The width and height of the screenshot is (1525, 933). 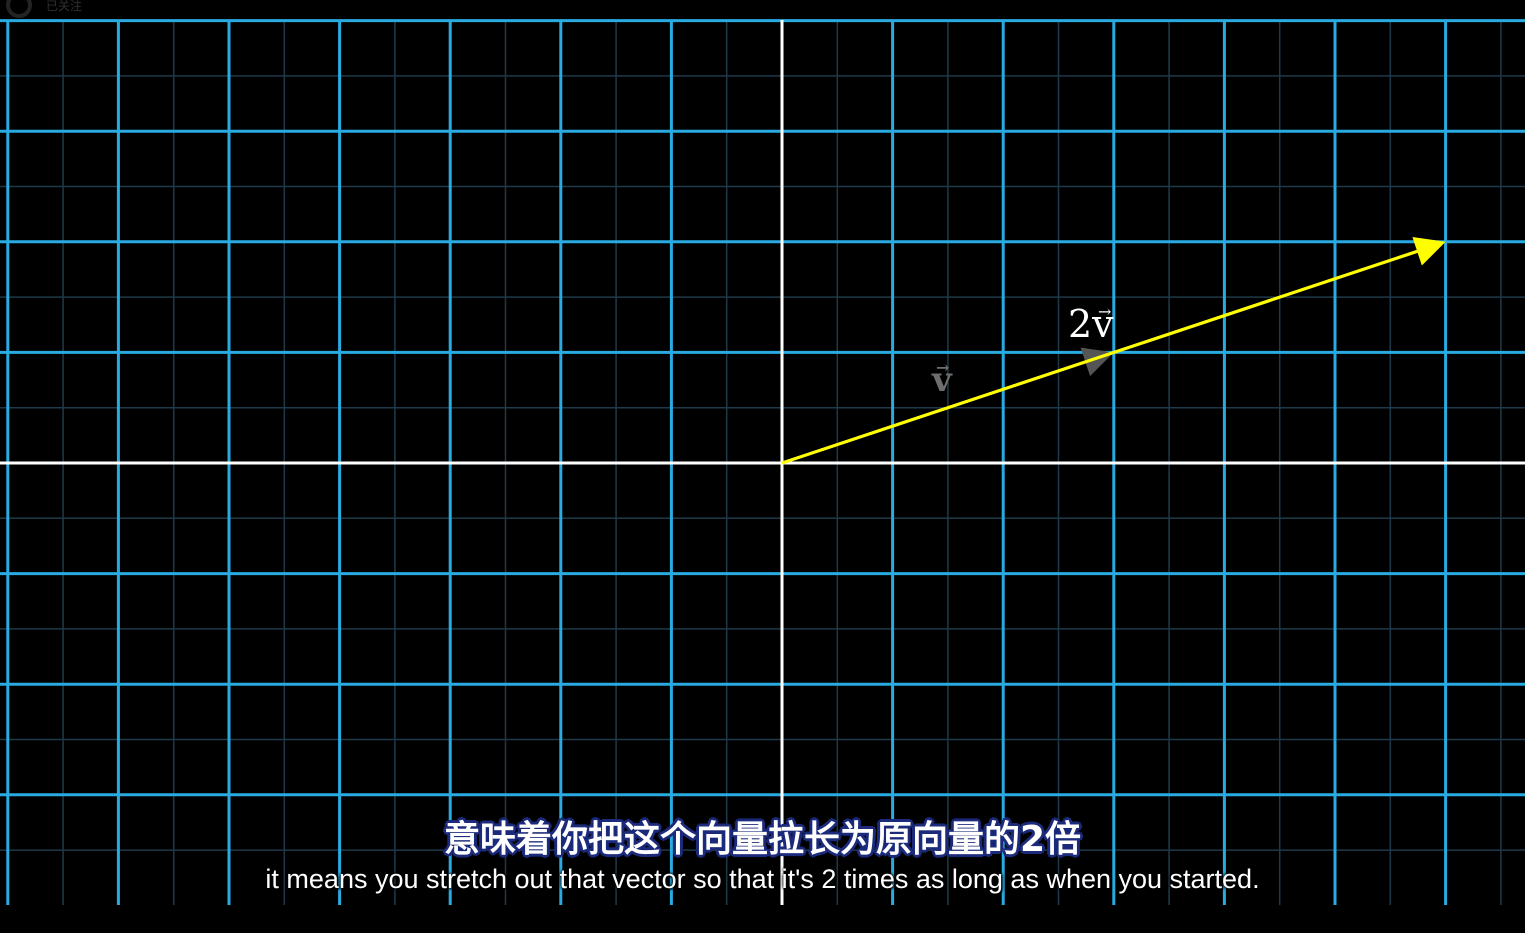 I want to click on follow-label: 已关注, so click(x=64, y=6).